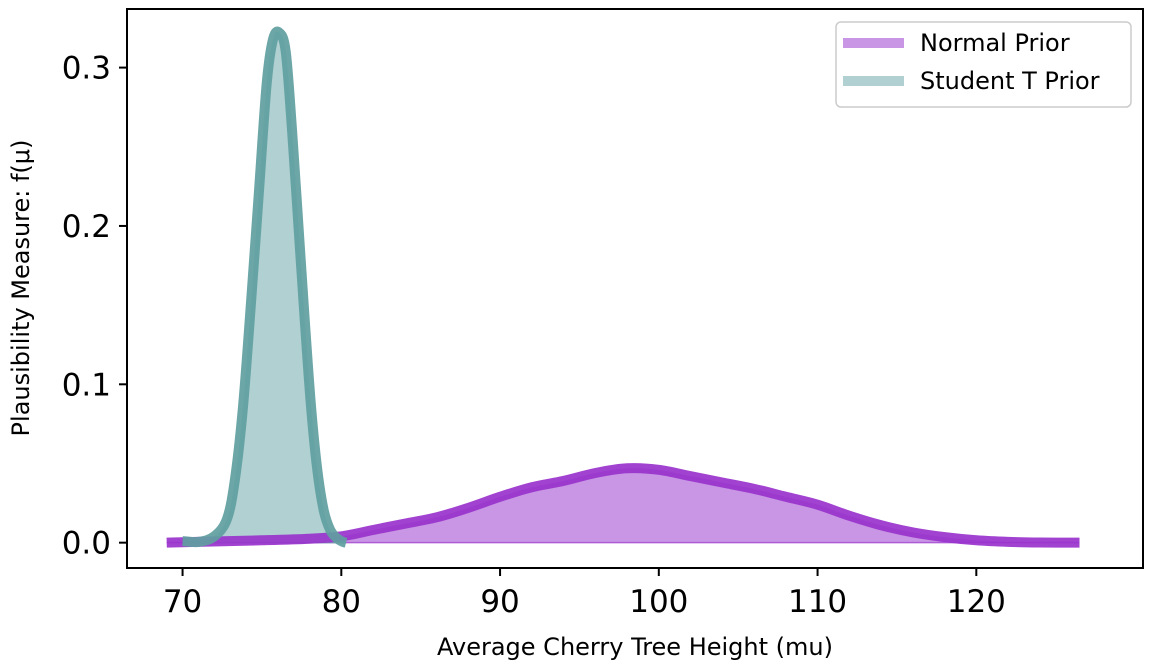  I want to click on legend: Normal Prior Student T Prior, so click(983, 64).